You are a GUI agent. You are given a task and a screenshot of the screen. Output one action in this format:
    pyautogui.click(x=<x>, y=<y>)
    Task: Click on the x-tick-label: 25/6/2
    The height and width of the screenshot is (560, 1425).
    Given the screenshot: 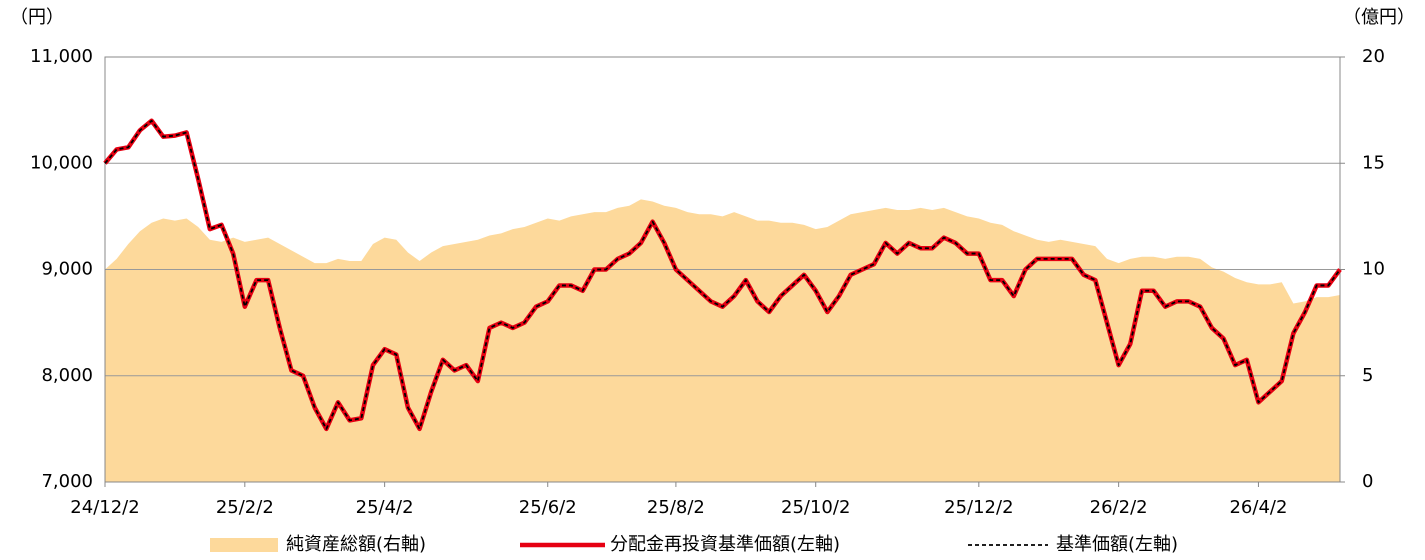 What is the action you would take?
    pyautogui.click(x=548, y=507)
    